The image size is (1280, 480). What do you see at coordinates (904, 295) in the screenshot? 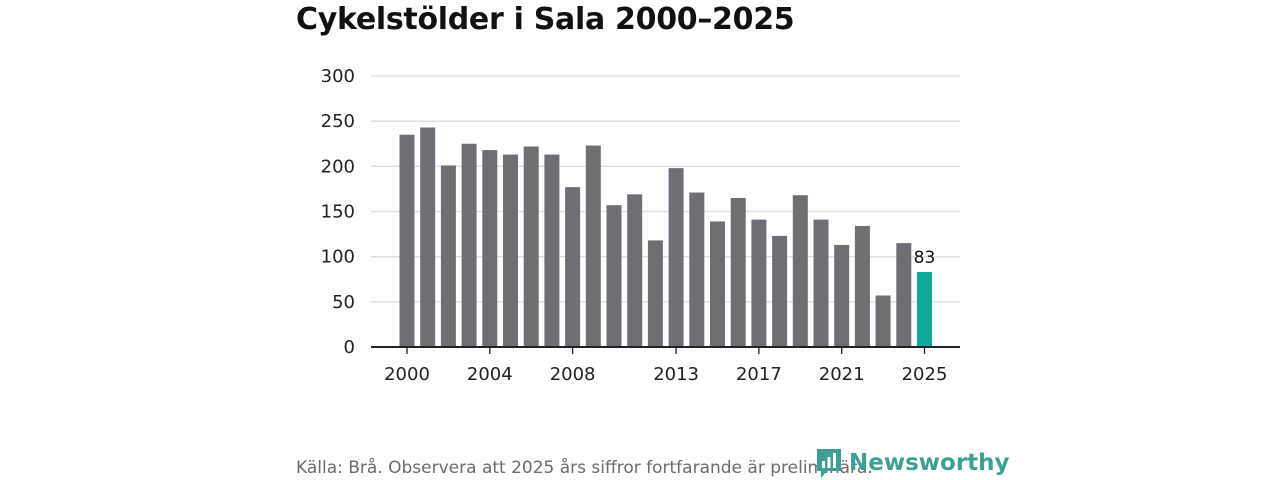
I see `bar-2024` at bounding box center [904, 295].